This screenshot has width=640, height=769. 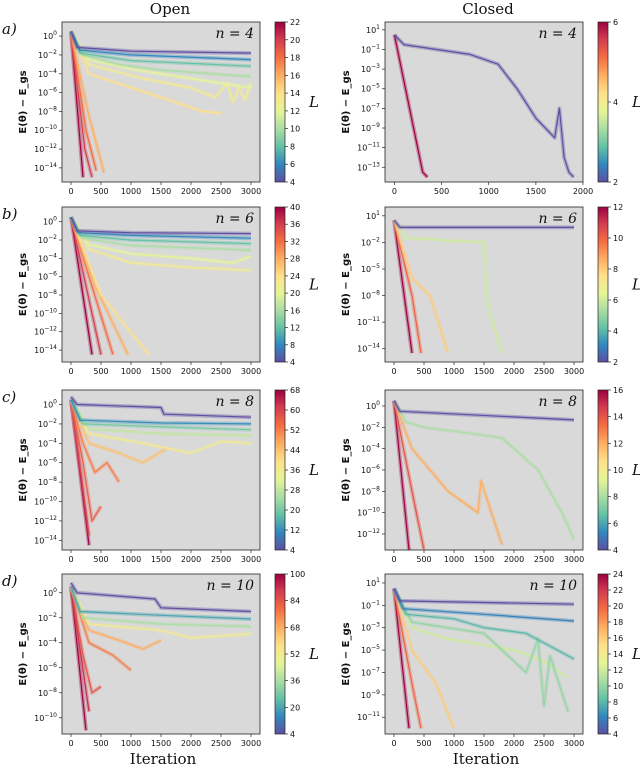 I want to click on series-line-L92, so click(x=80, y=649).